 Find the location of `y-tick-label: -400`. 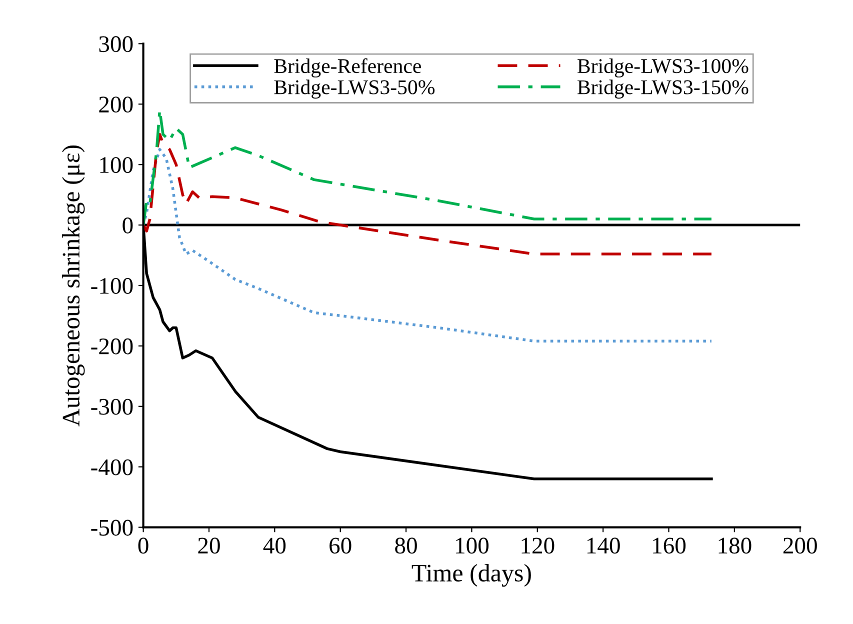

y-tick-label: -400 is located at coordinates (112, 467).